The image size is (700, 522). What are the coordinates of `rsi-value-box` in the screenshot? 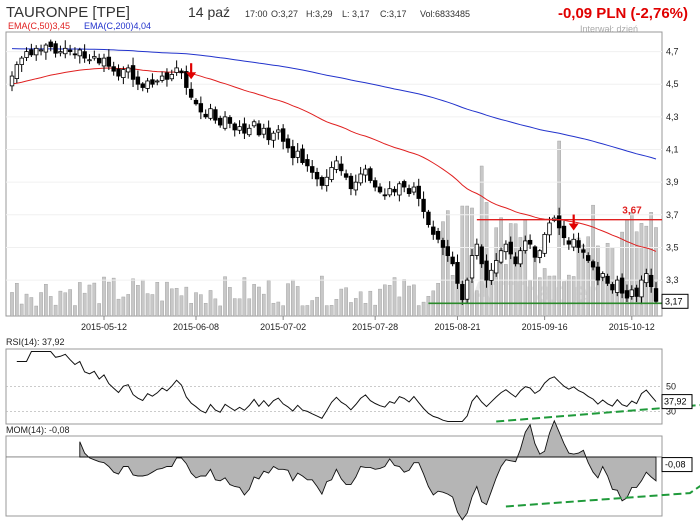 It's located at (677, 402).